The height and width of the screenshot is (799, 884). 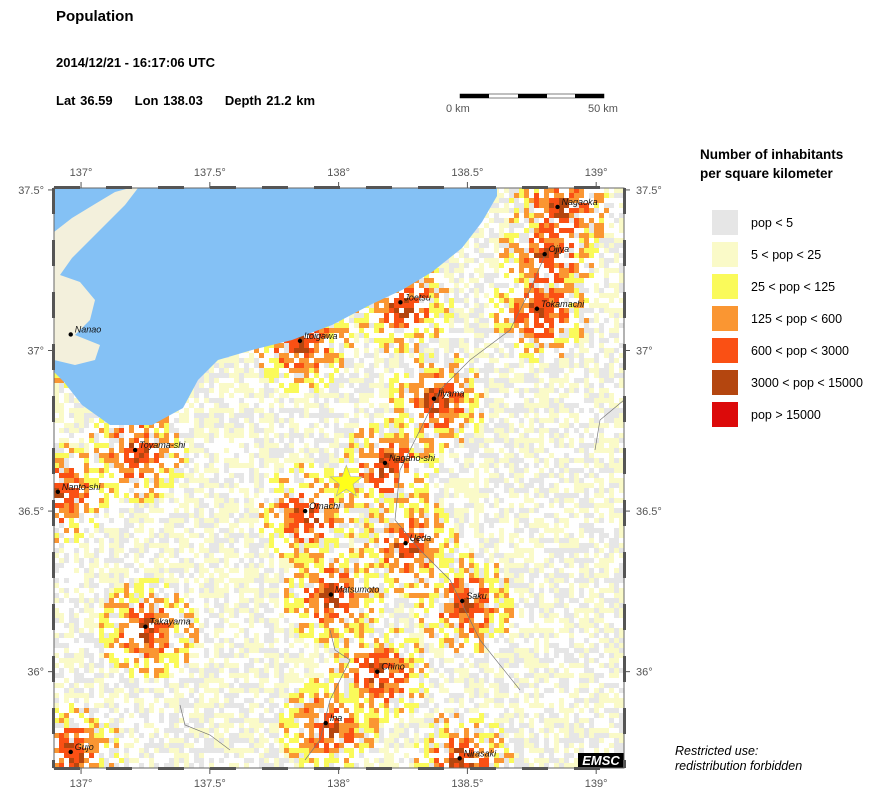 I want to click on legend-title-line2: per square kilometer, so click(x=766, y=173).